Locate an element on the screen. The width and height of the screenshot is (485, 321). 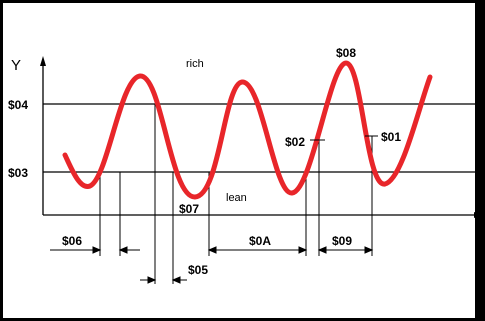
label-04: $04 is located at coordinates (18, 105).